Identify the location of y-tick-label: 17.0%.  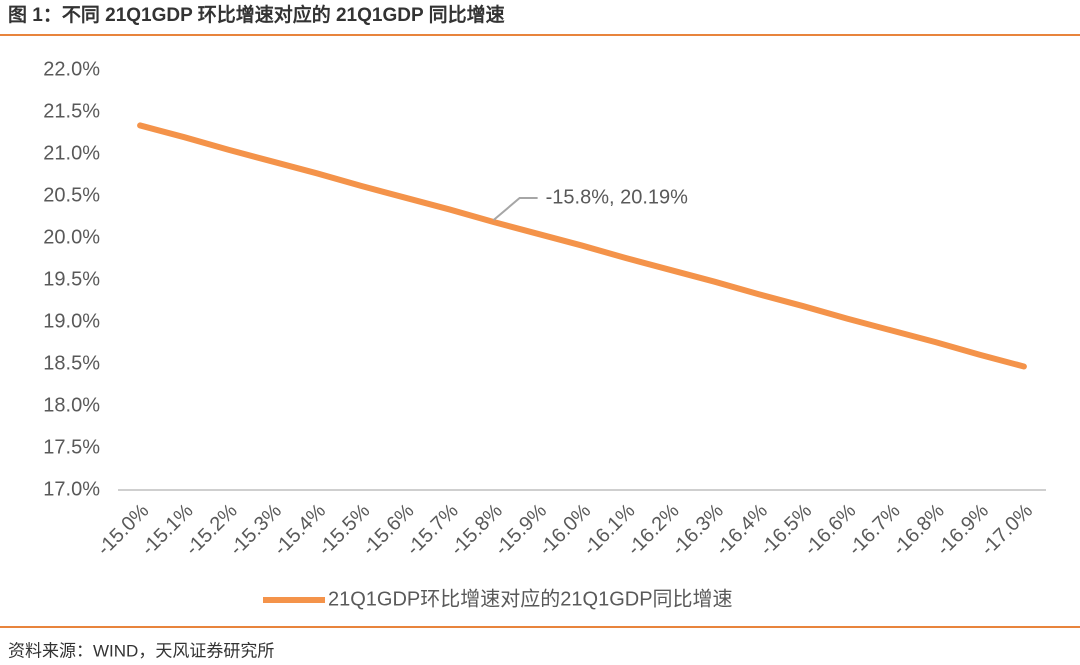
(71, 489).